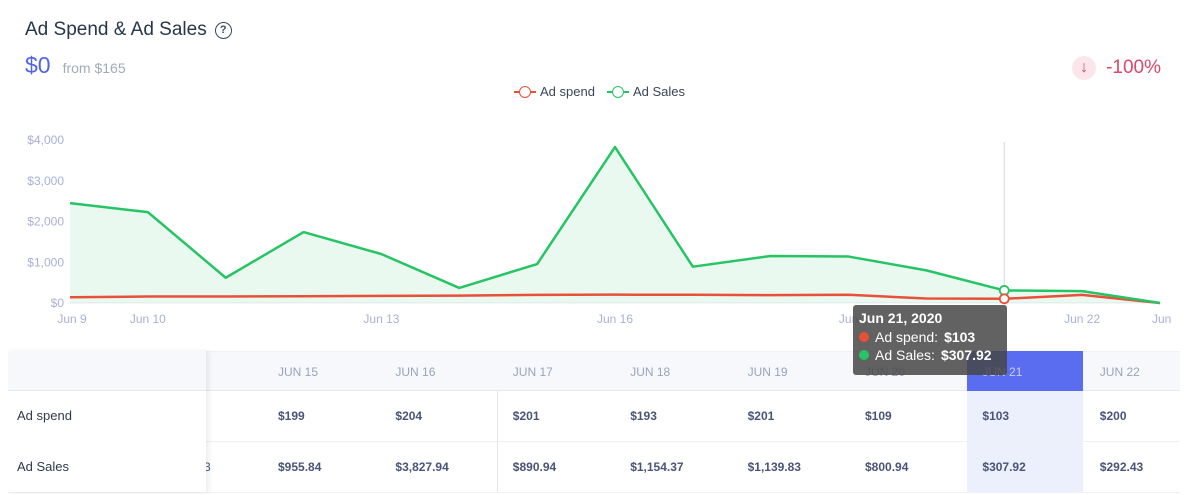 This screenshot has height=495, width=1199. Describe the element at coordinates (207, 467) in the screenshot. I see `clipped-cell-text: 3` at that location.